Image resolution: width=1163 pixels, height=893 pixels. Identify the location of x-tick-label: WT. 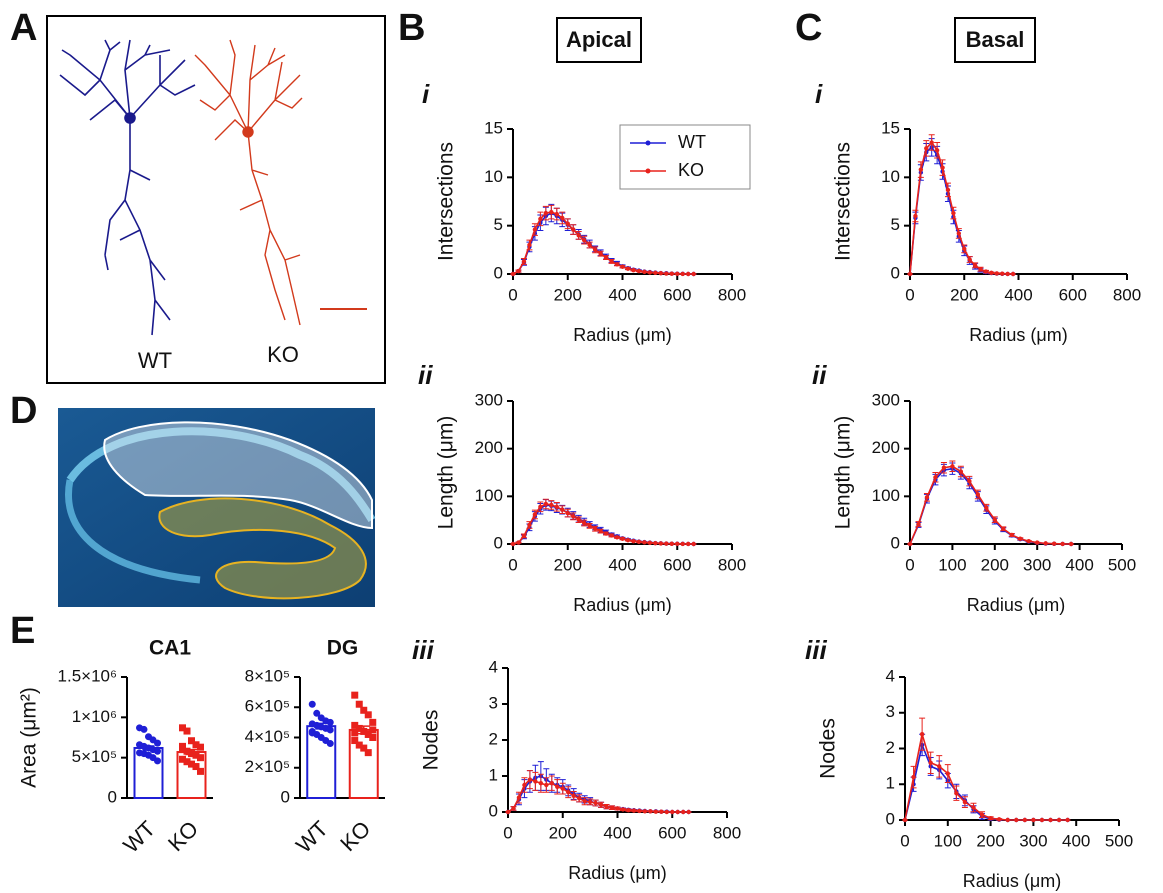
(312, 837).